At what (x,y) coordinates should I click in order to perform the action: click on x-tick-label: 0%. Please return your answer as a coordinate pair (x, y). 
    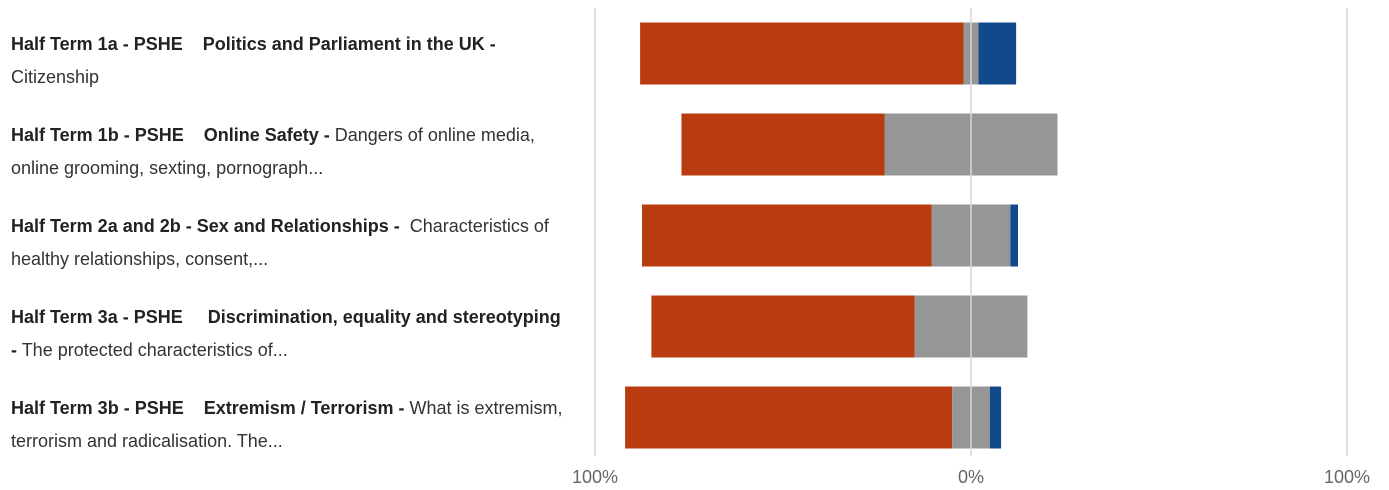
    Looking at the image, I should click on (971, 477).